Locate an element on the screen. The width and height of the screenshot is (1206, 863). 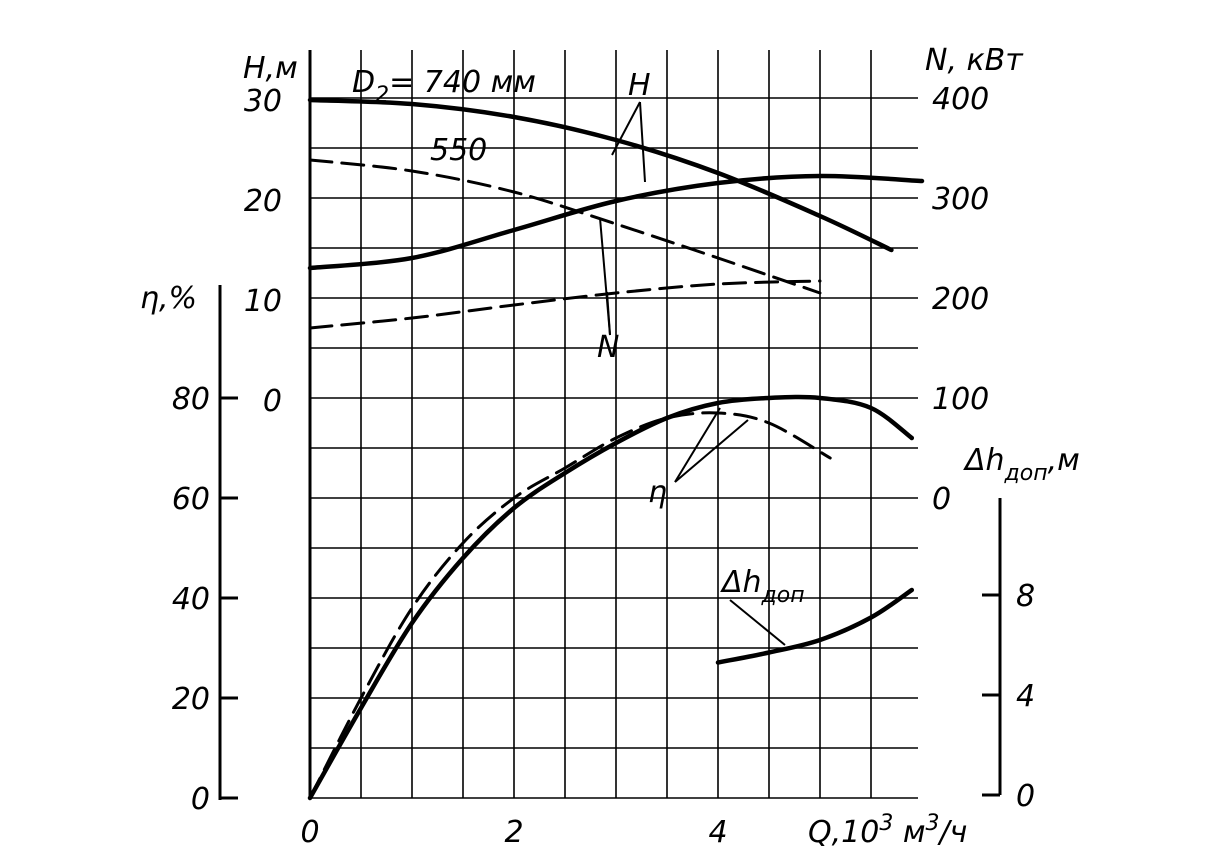
efficiency-tick-label: 40 is located at coordinates (191, 599).